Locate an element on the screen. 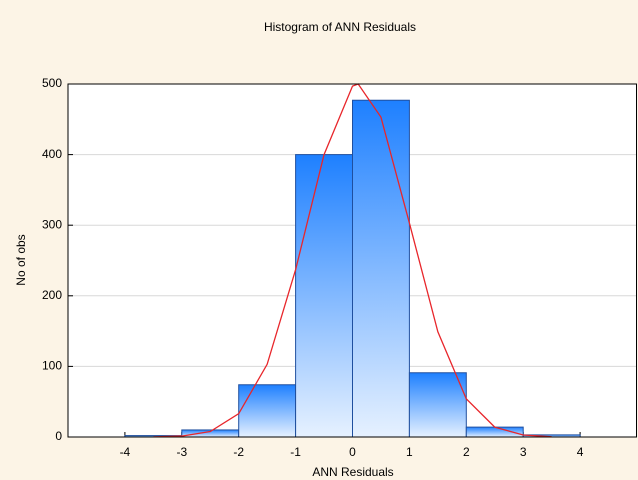  y-tick-label: 100 is located at coordinates (52, 366).